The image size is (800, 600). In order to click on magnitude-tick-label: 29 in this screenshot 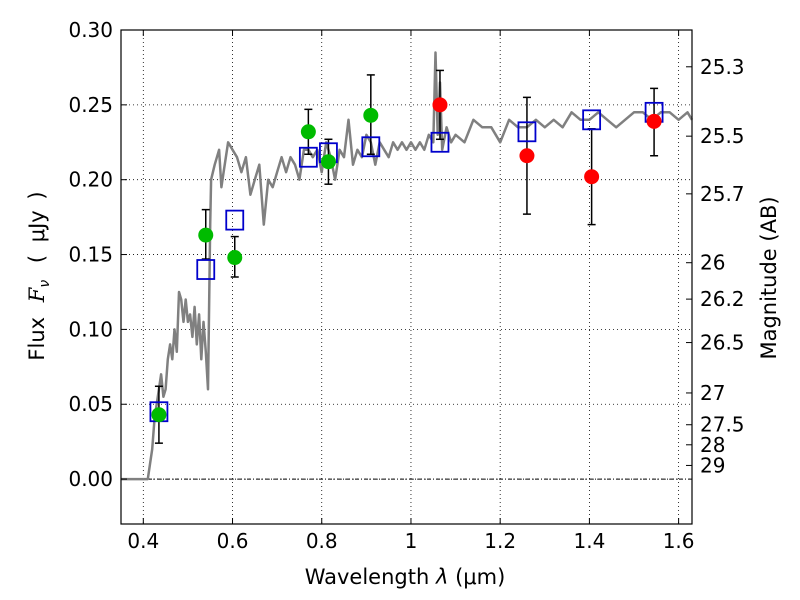, I will do `click(712, 465)`.